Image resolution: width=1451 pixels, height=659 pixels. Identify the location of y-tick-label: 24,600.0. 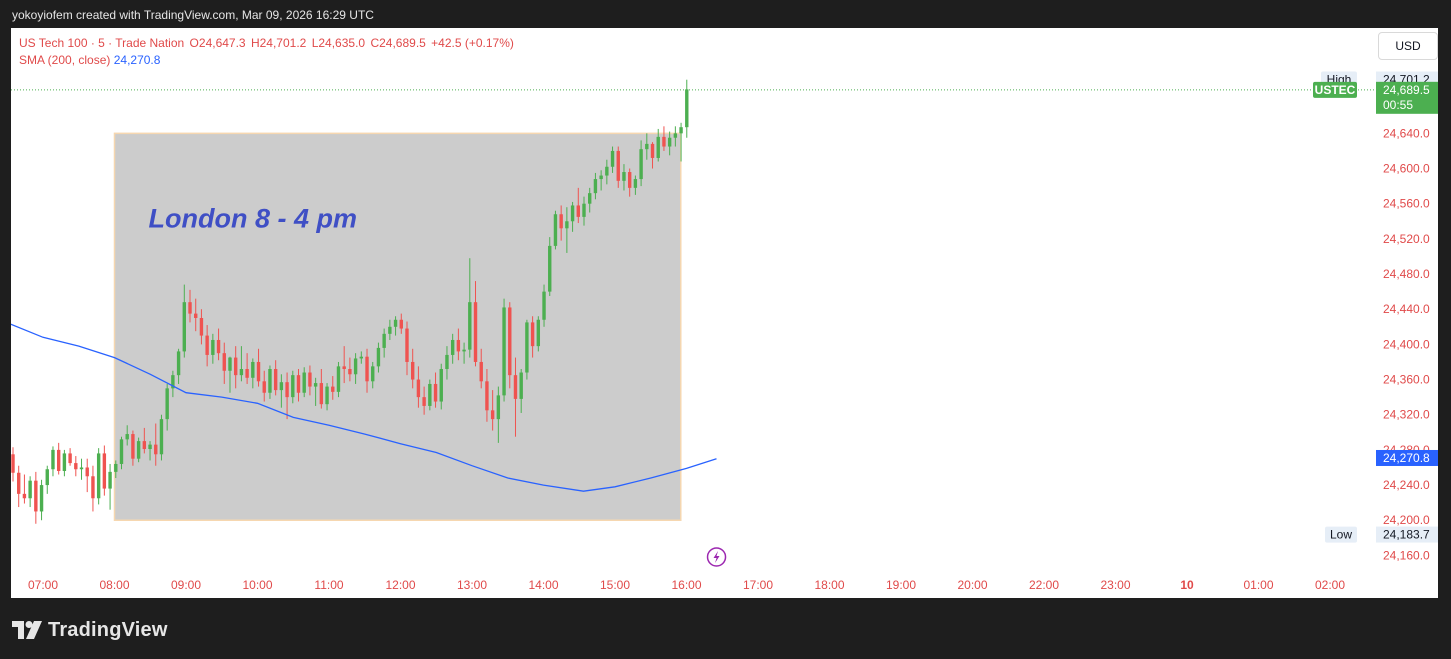
(1406, 169).